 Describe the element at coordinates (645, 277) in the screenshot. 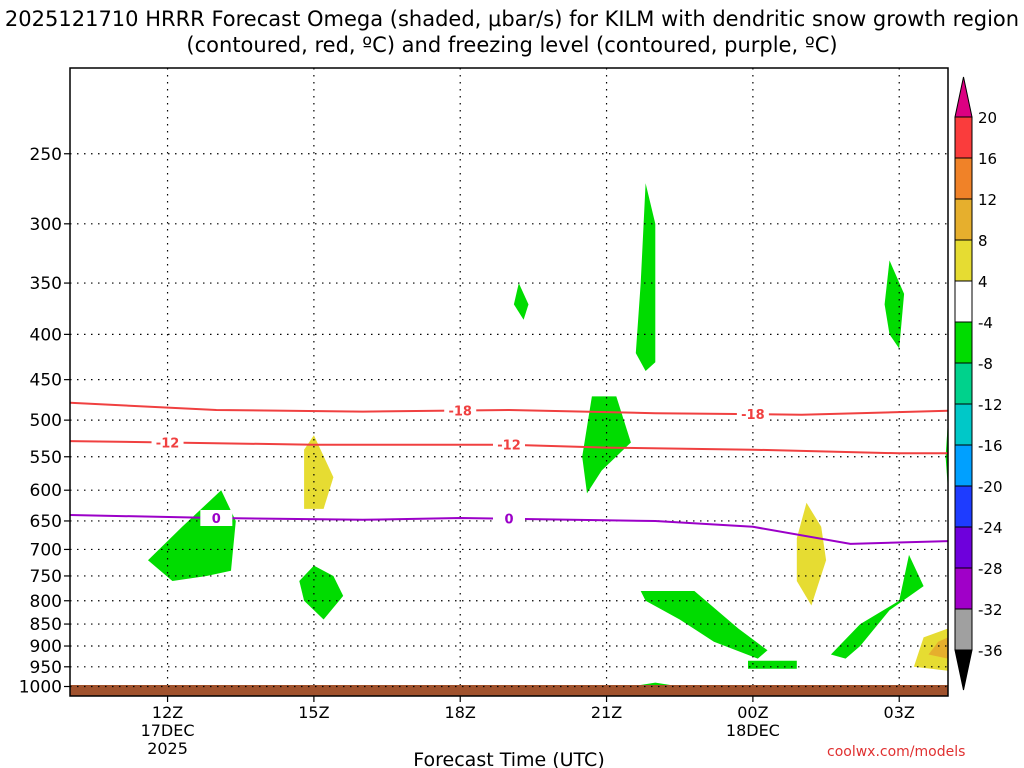

I see `omega-region-ascent-22z-column` at that location.